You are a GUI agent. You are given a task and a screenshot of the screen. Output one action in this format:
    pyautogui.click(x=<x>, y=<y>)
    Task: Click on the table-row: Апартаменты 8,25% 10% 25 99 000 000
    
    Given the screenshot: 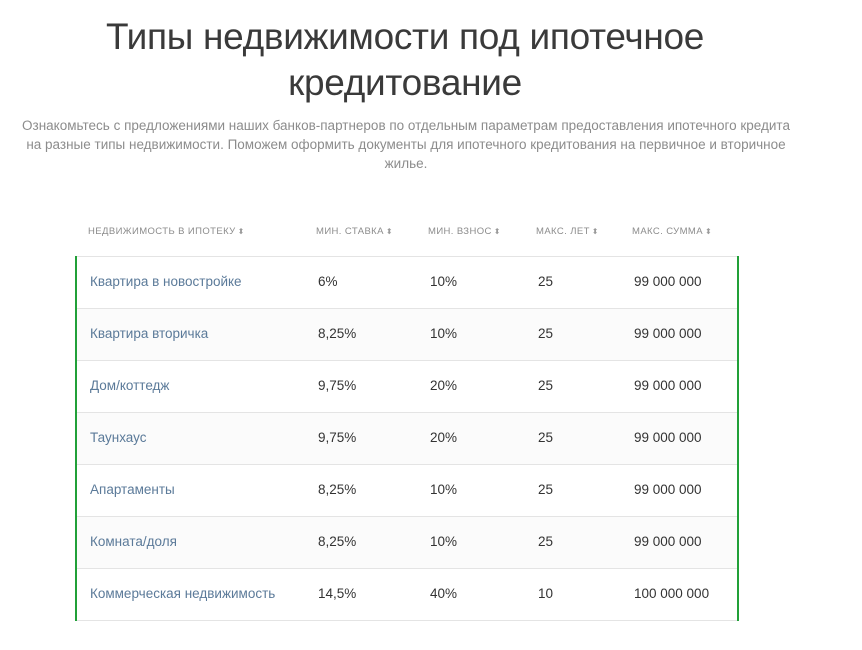 What is the action you would take?
    pyautogui.click(x=407, y=490)
    